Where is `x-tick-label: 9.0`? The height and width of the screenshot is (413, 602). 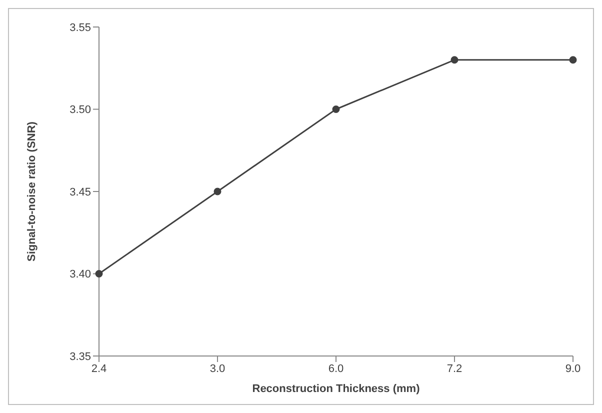 x-tick-label: 9.0 is located at coordinates (573, 368).